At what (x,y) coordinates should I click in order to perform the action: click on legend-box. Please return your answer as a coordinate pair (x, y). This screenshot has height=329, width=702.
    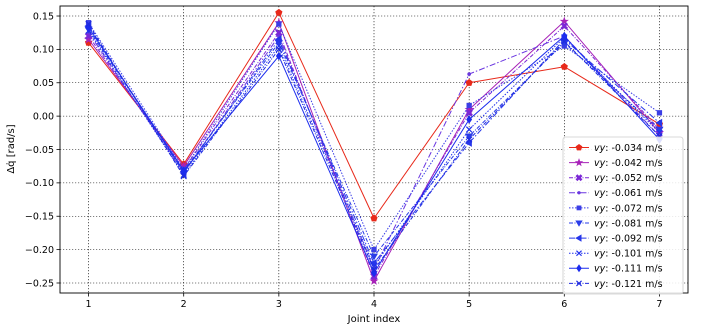
    Looking at the image, I should click on (623, 215).